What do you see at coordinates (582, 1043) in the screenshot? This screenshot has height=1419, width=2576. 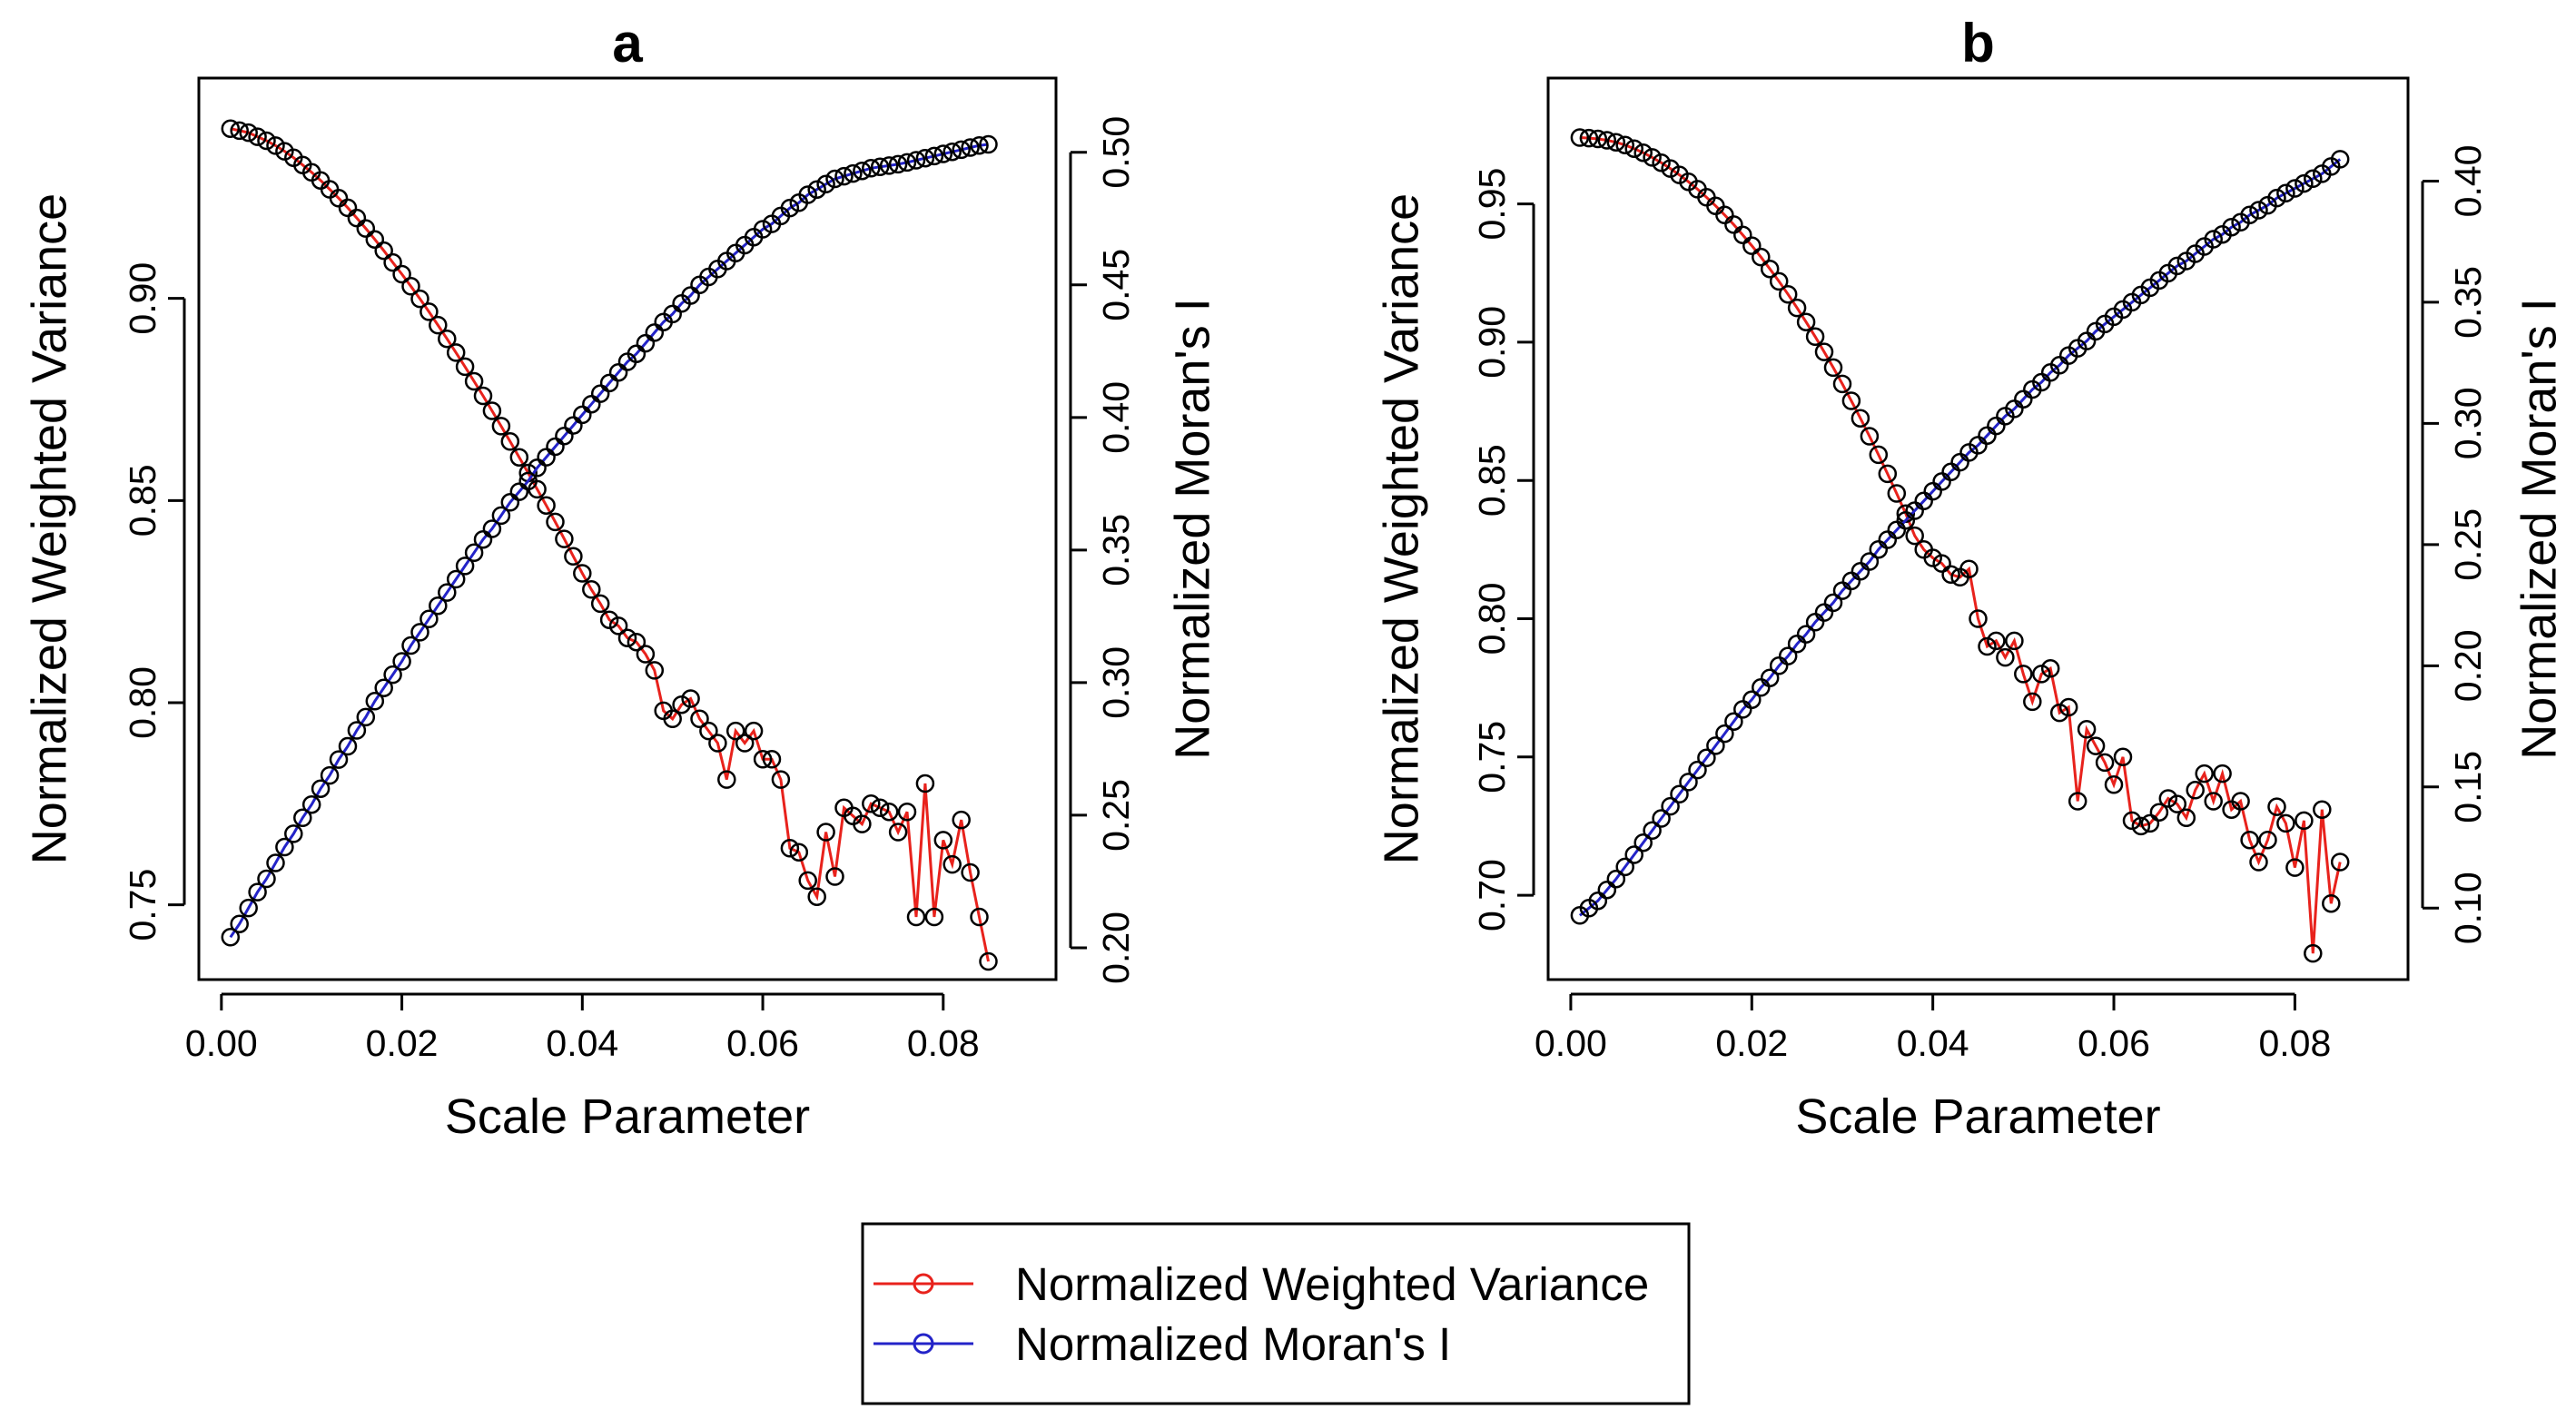 I see `x-tick-label: 0.04` at bounding box center [582, 1043].